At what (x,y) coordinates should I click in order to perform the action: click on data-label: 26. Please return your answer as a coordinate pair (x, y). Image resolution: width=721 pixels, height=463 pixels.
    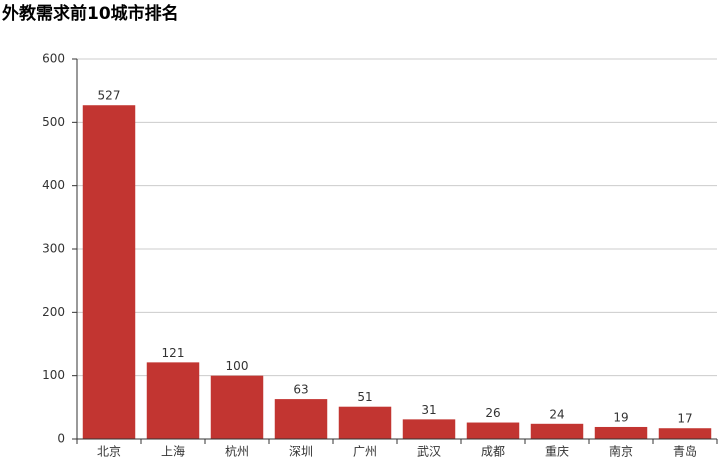
    Looking at the image, I should click on (492, 413).